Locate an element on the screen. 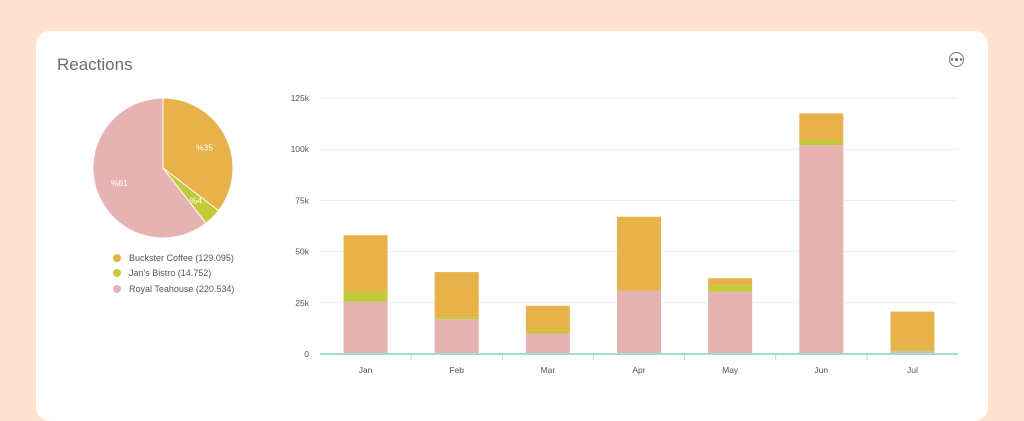 The image size is (1024, 421). reactions-pie-chart: %35 %4 %61 is located at coordinates (163, 168).